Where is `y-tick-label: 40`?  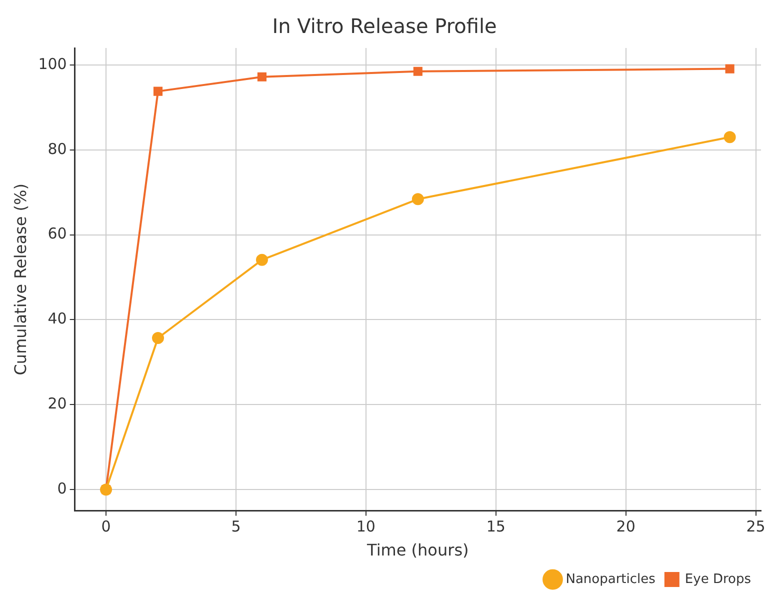
y-tick-label: 40 is located at coordinates (57, 319).